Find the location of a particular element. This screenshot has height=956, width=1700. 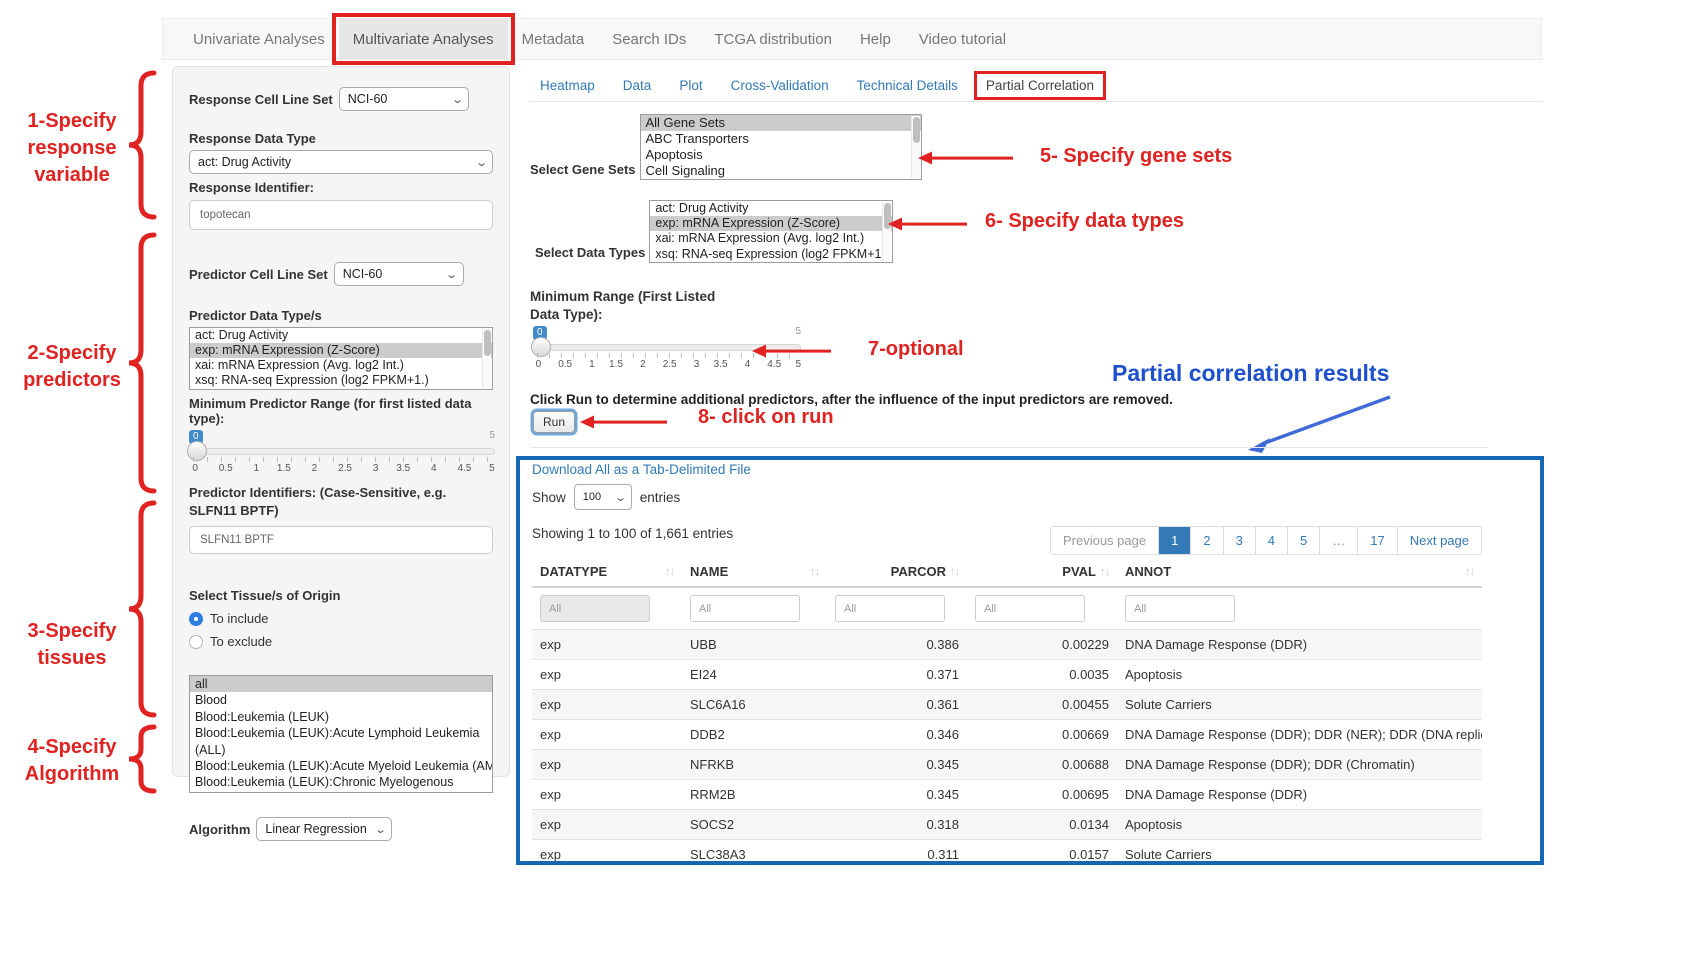

response-data-type-select: act: Drug Activity ⌄ is located at coordinates (341, 162).